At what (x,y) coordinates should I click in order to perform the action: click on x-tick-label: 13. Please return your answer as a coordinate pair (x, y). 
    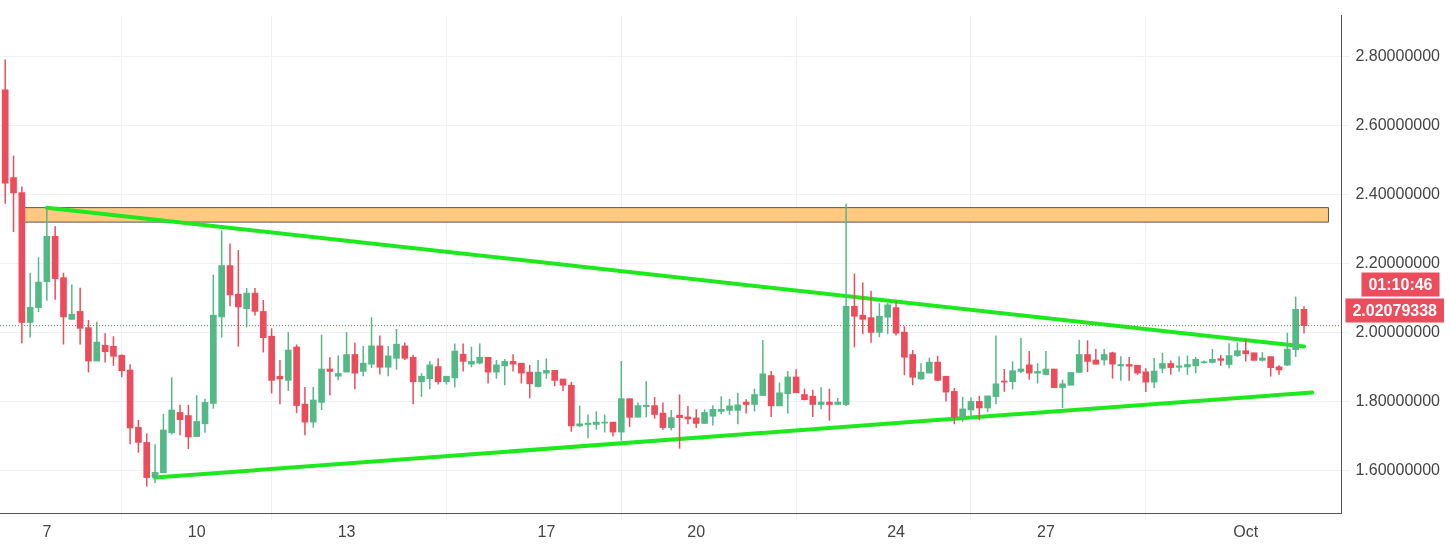
    Looking at the image, I should click on (346, 531).